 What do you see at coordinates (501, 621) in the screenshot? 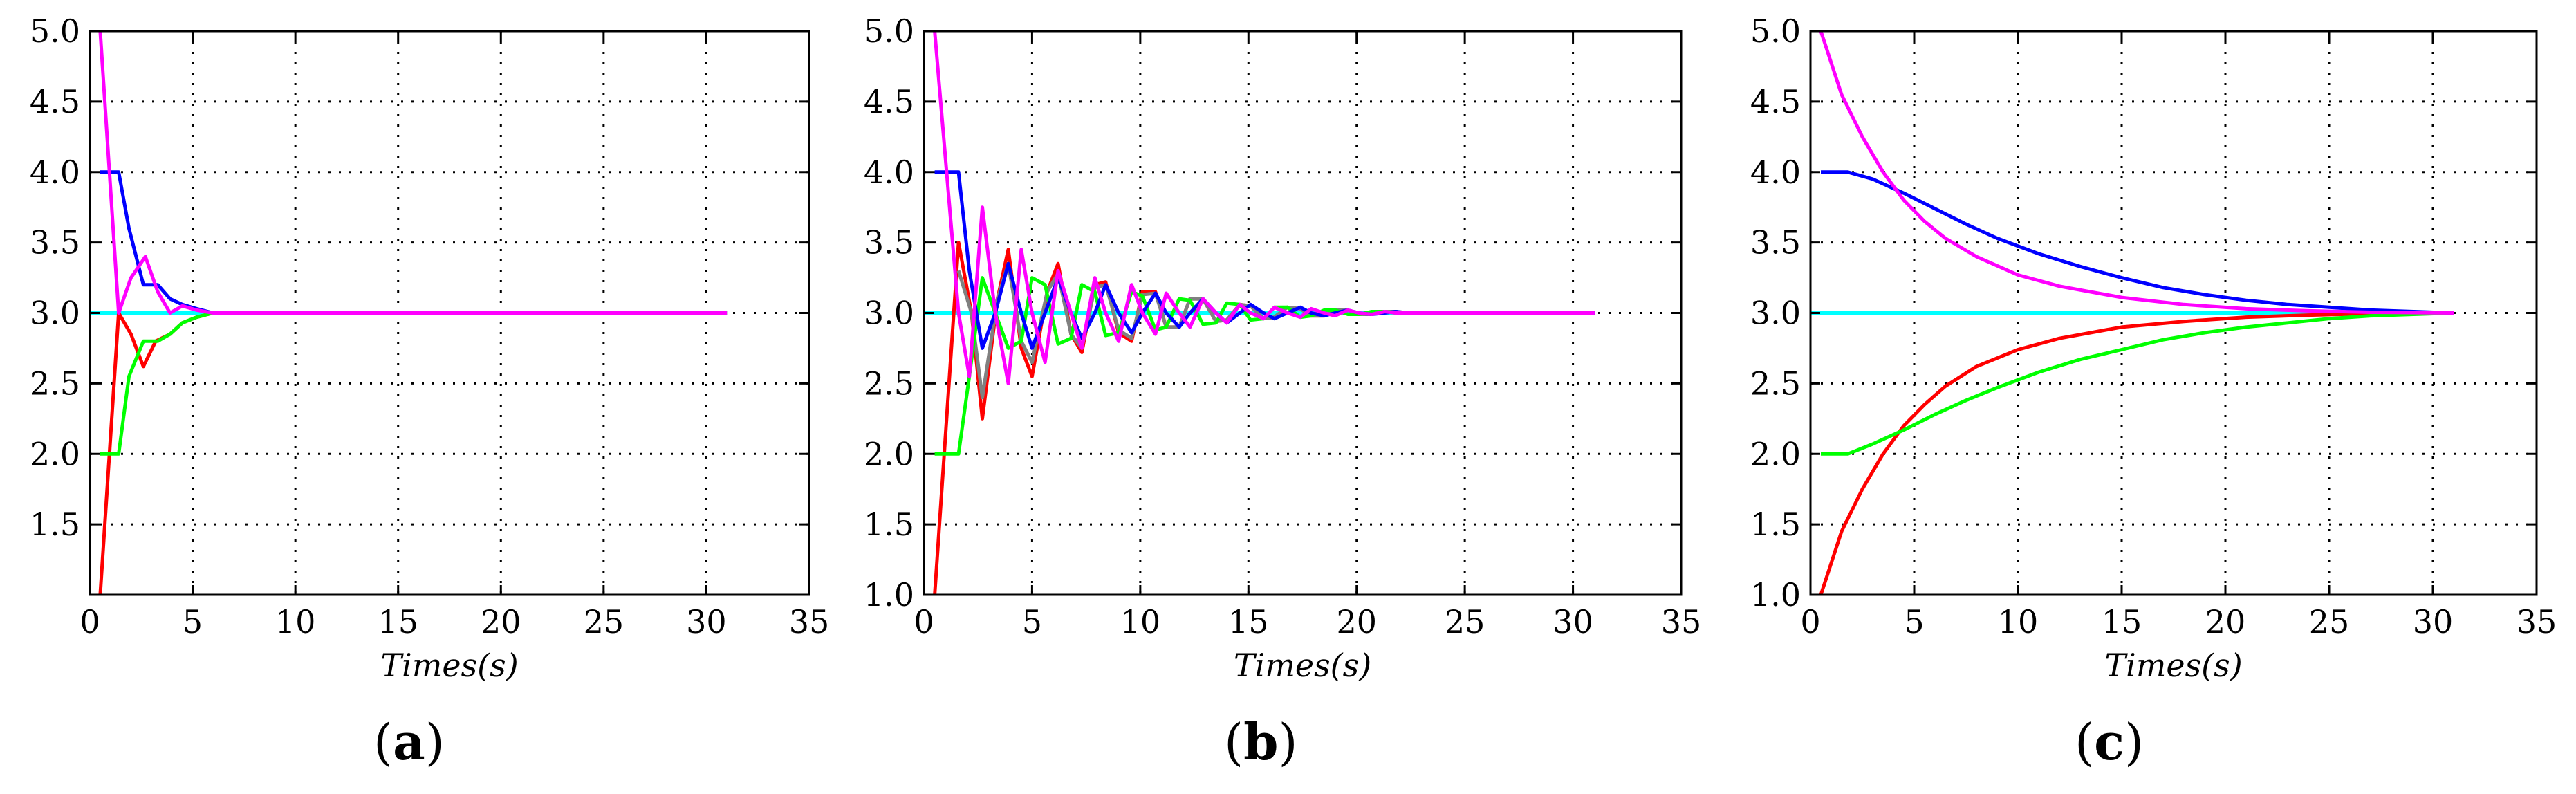
I see `x-tick-label-a-4: 20` at bounding box center [501, 621].